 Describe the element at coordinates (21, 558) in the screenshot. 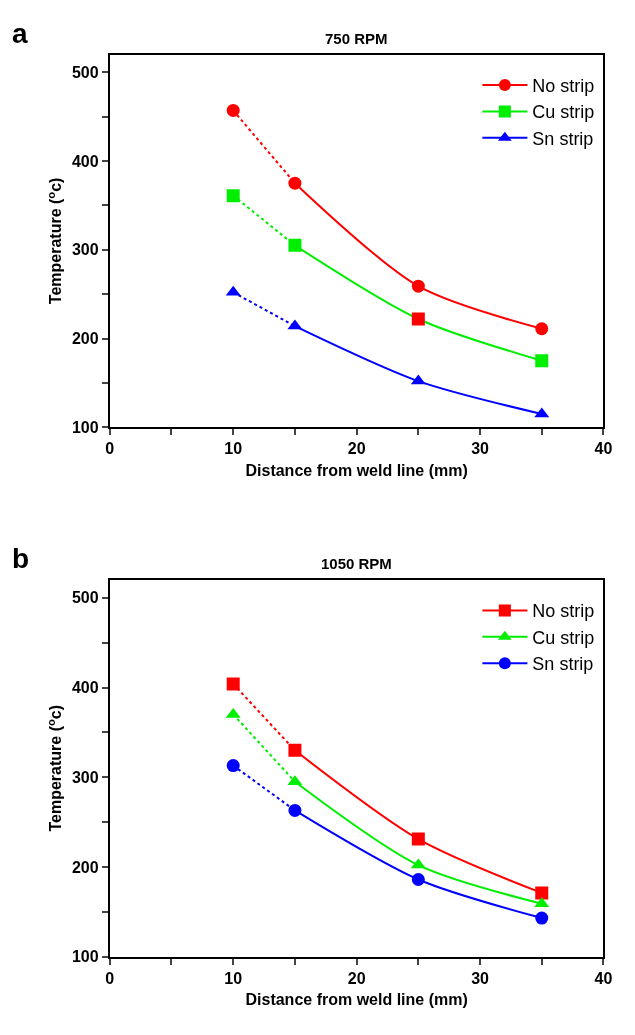

I see `text: b` at that location.